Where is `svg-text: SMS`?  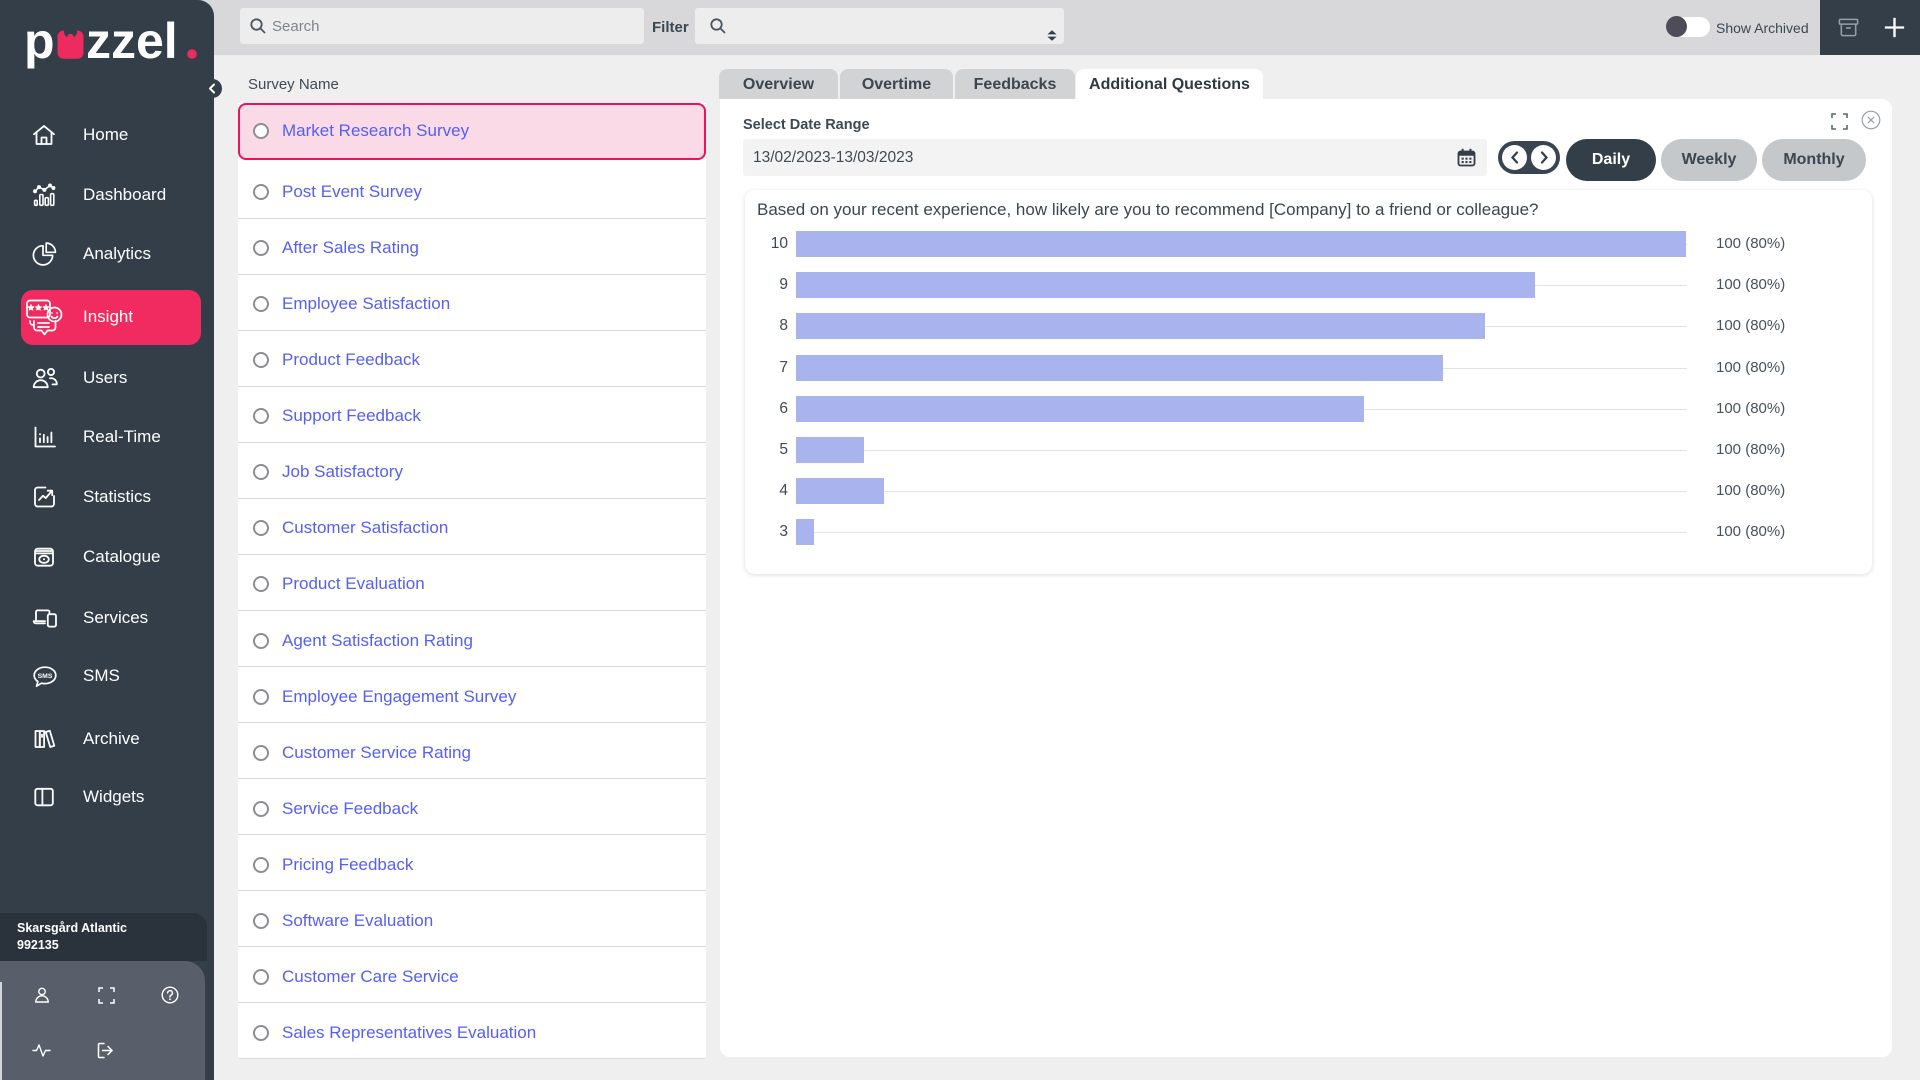 svg-text: SMS is located at coordinates (45, 676).